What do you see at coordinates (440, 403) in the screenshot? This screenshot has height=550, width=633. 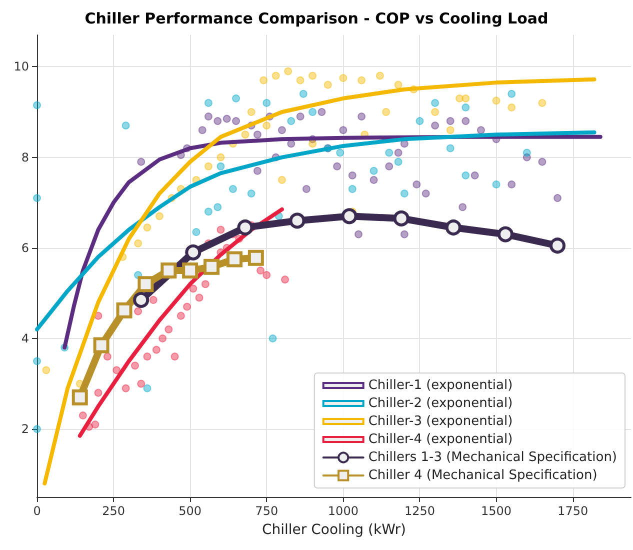 I see `legend-label: Chiller-2 (exponential)` at bounding box center [440, 403].